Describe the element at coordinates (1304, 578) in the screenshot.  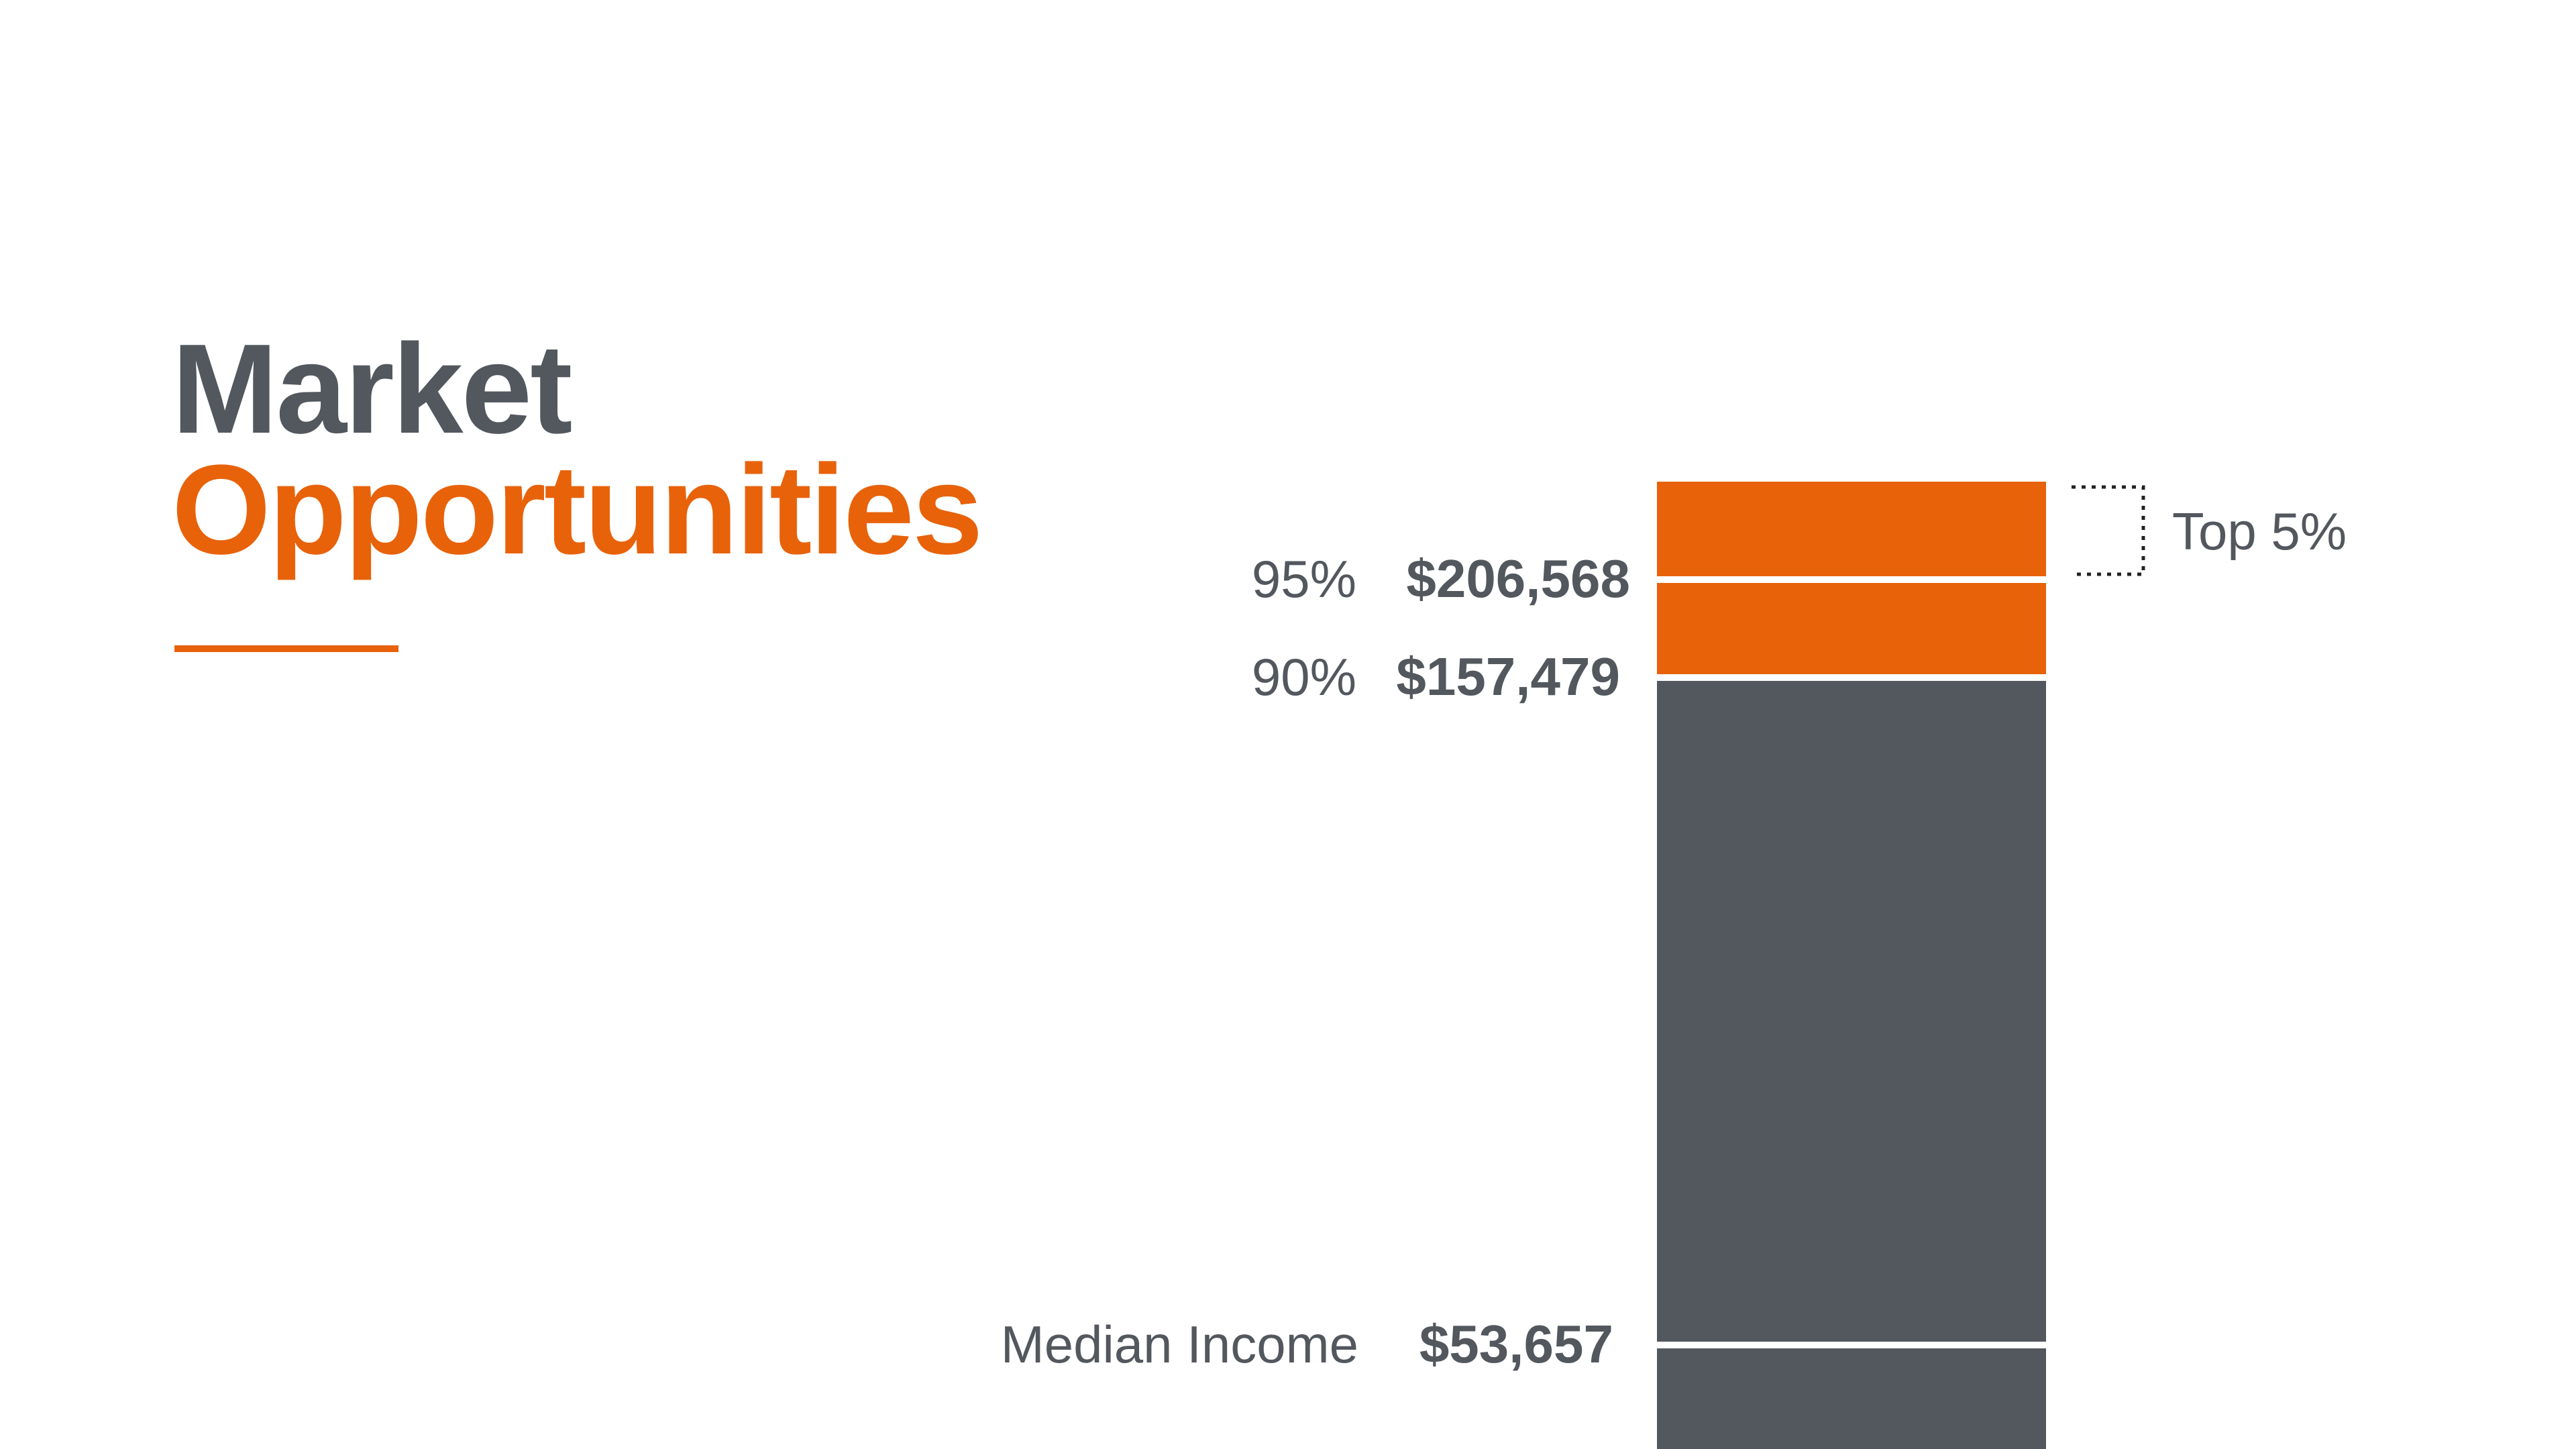
I see `marker-percentile-95: 95%` at that location.